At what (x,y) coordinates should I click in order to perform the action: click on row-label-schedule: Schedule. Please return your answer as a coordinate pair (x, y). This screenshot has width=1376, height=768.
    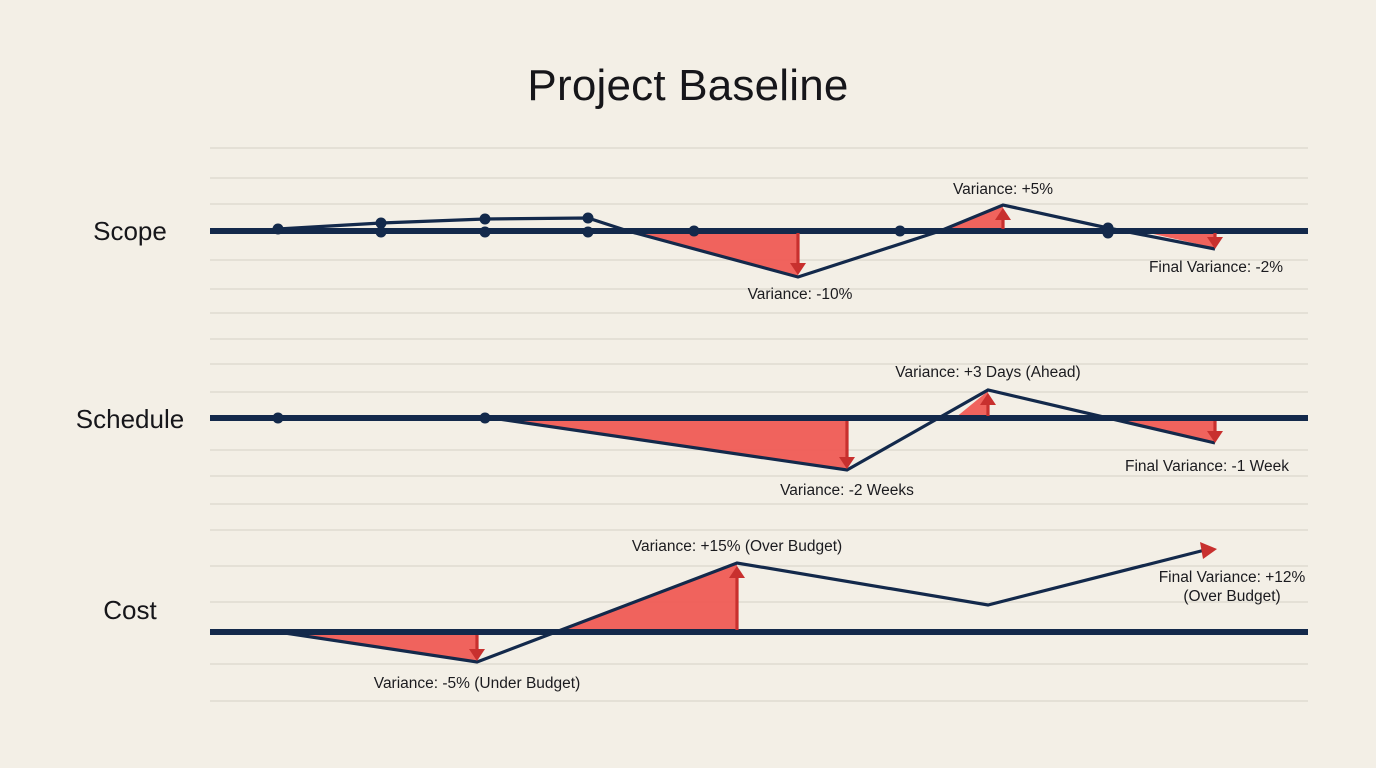
    Looking at the image, I should click on (130, 419).